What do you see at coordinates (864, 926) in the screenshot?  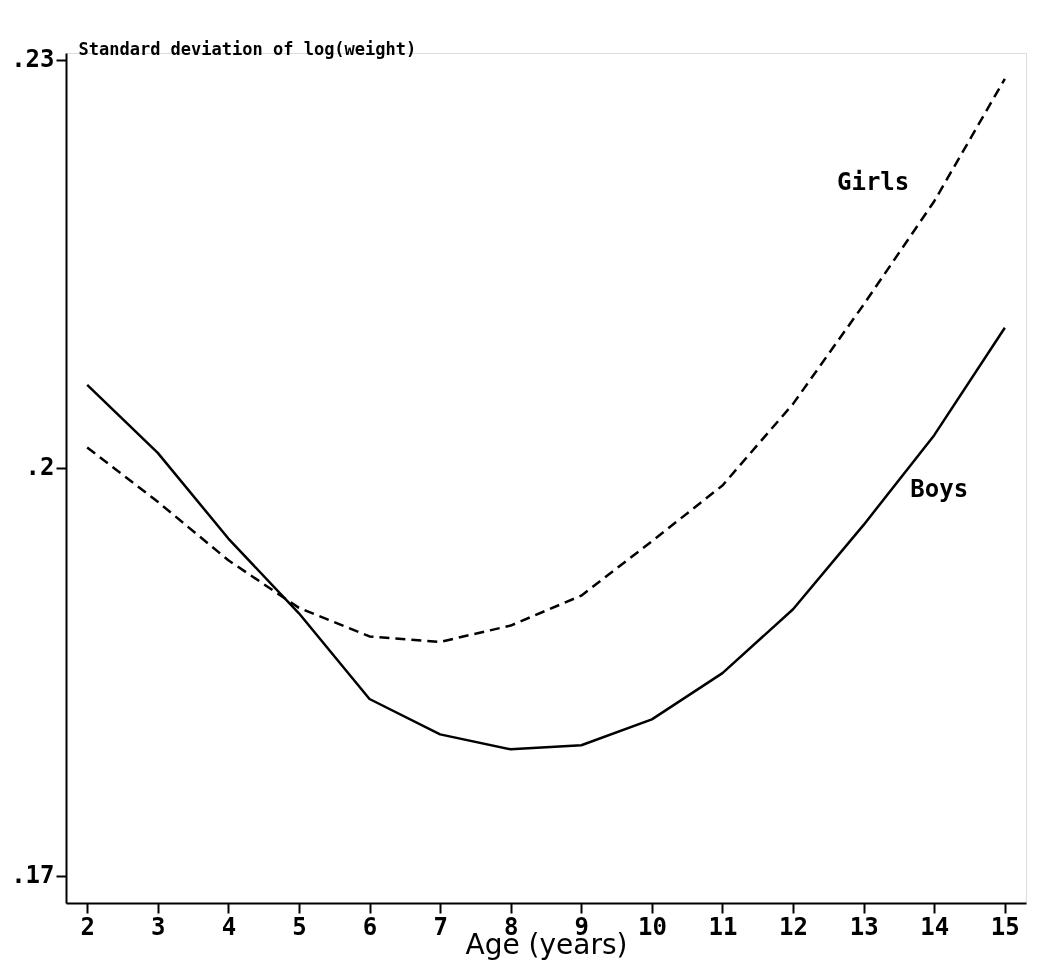 I see `x-tick-label: 13` at bounding box center [864, 926].